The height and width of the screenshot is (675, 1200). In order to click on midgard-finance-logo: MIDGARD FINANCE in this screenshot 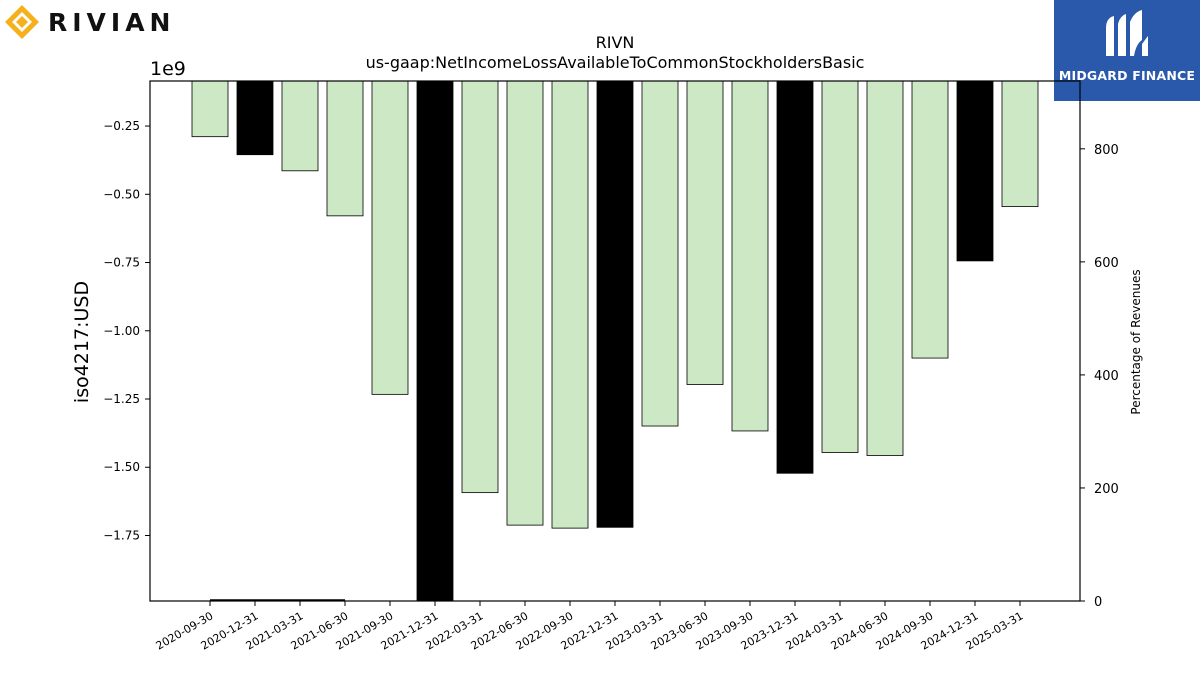, I will do `click(1127, 50)`.